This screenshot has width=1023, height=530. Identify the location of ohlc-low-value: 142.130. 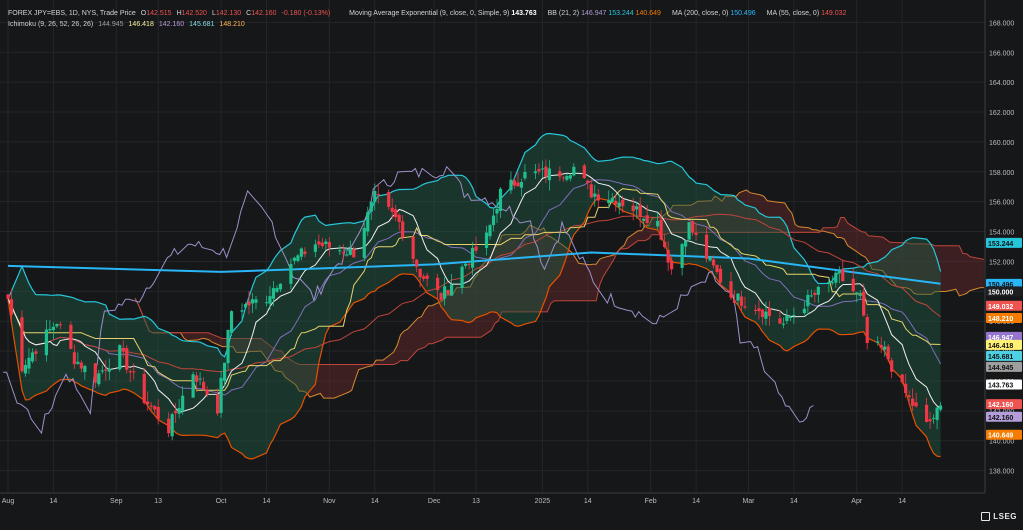
(228, 13).